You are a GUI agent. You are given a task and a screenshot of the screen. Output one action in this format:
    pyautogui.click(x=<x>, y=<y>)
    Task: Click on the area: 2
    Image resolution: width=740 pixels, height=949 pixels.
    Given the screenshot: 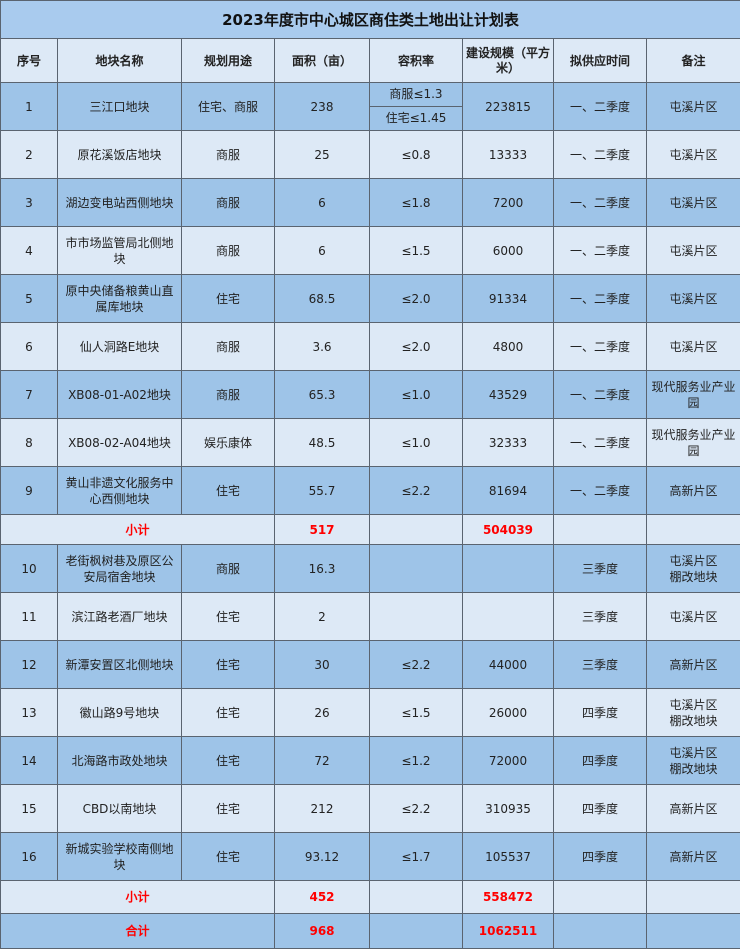 What is the action you would take?
    pyautogui.click(x=322, y=617)
    